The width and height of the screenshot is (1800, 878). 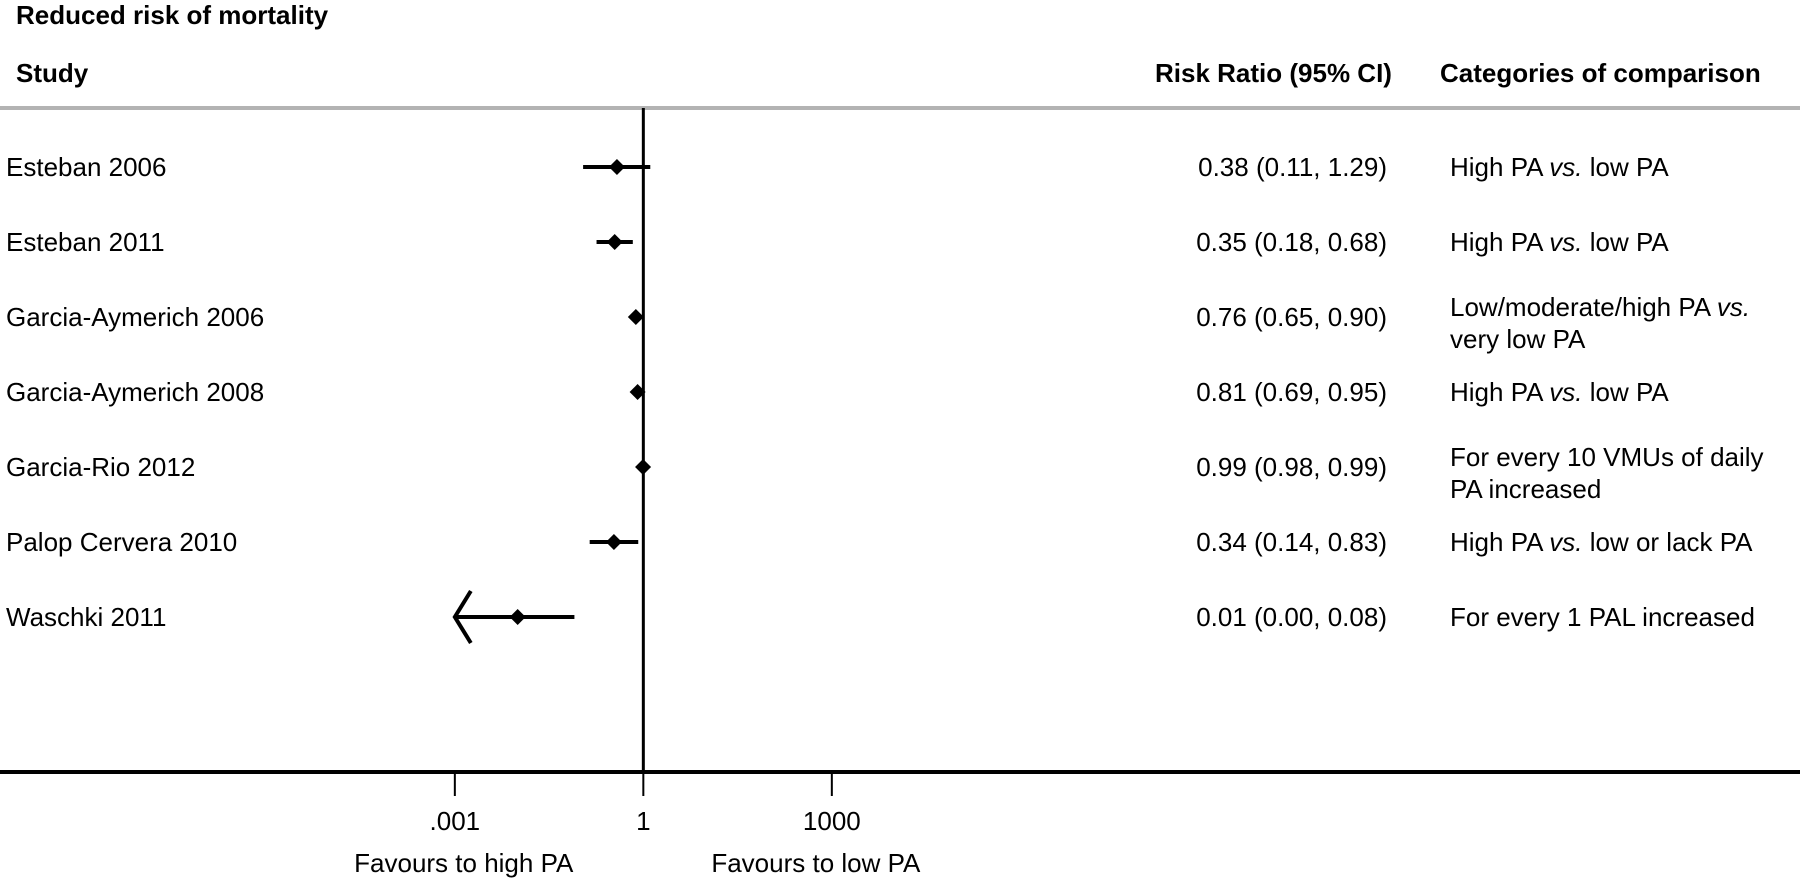 What do you see at coordinates (86, 617) in the screenshot?
I see `study-label: Waschki 2011` at bounding box center [86, 617].